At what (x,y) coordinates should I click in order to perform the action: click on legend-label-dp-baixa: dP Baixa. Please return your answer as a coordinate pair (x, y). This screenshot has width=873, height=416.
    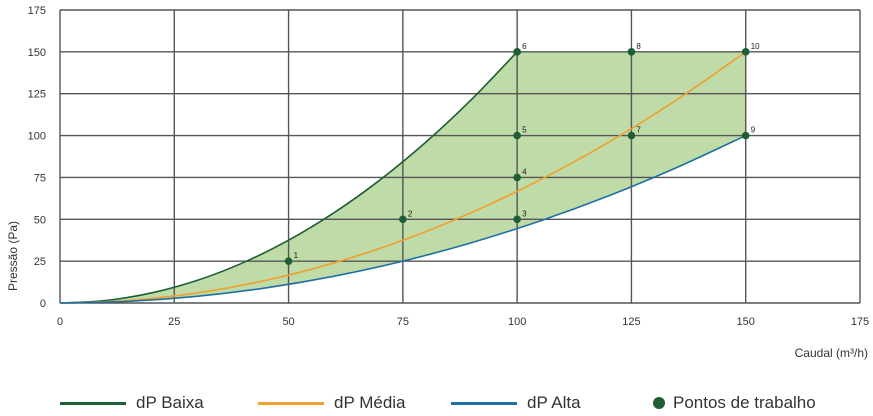
    Looking at the image, I should click on (170, 402).